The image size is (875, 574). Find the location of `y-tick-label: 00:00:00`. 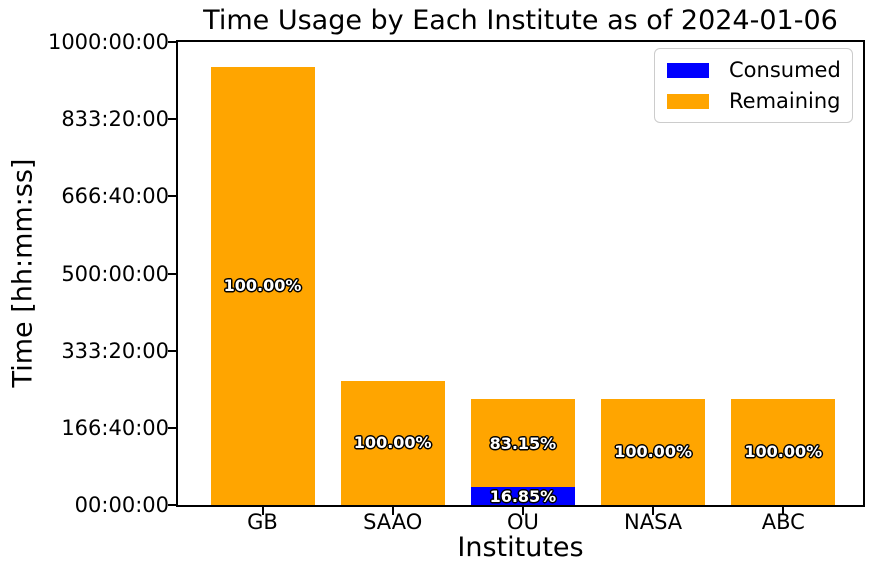

y-tick-label: 00:00:00 is located at coordinates (121, 505).